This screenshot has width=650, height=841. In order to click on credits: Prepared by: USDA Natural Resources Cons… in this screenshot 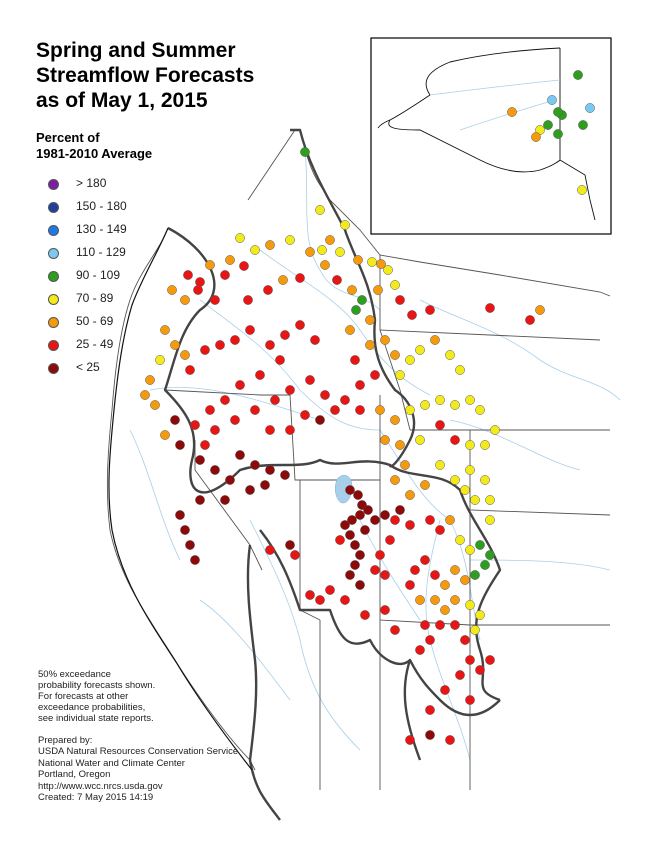, I will do `click(163, 769)`.